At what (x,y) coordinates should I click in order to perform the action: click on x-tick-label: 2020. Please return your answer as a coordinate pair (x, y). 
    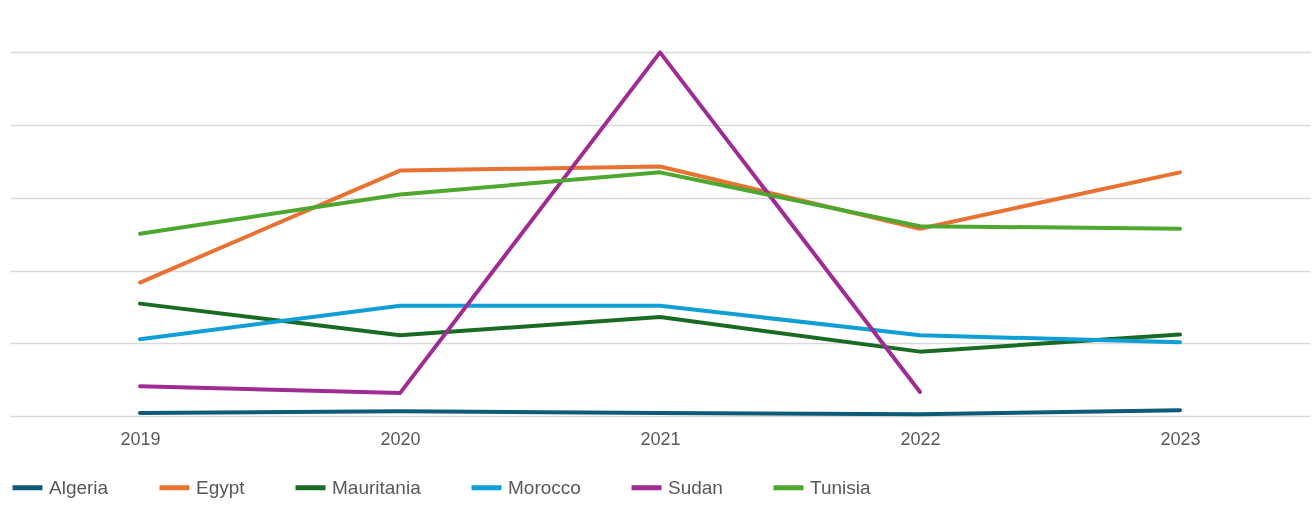
    Looking at the image, I should click on (400, 438).